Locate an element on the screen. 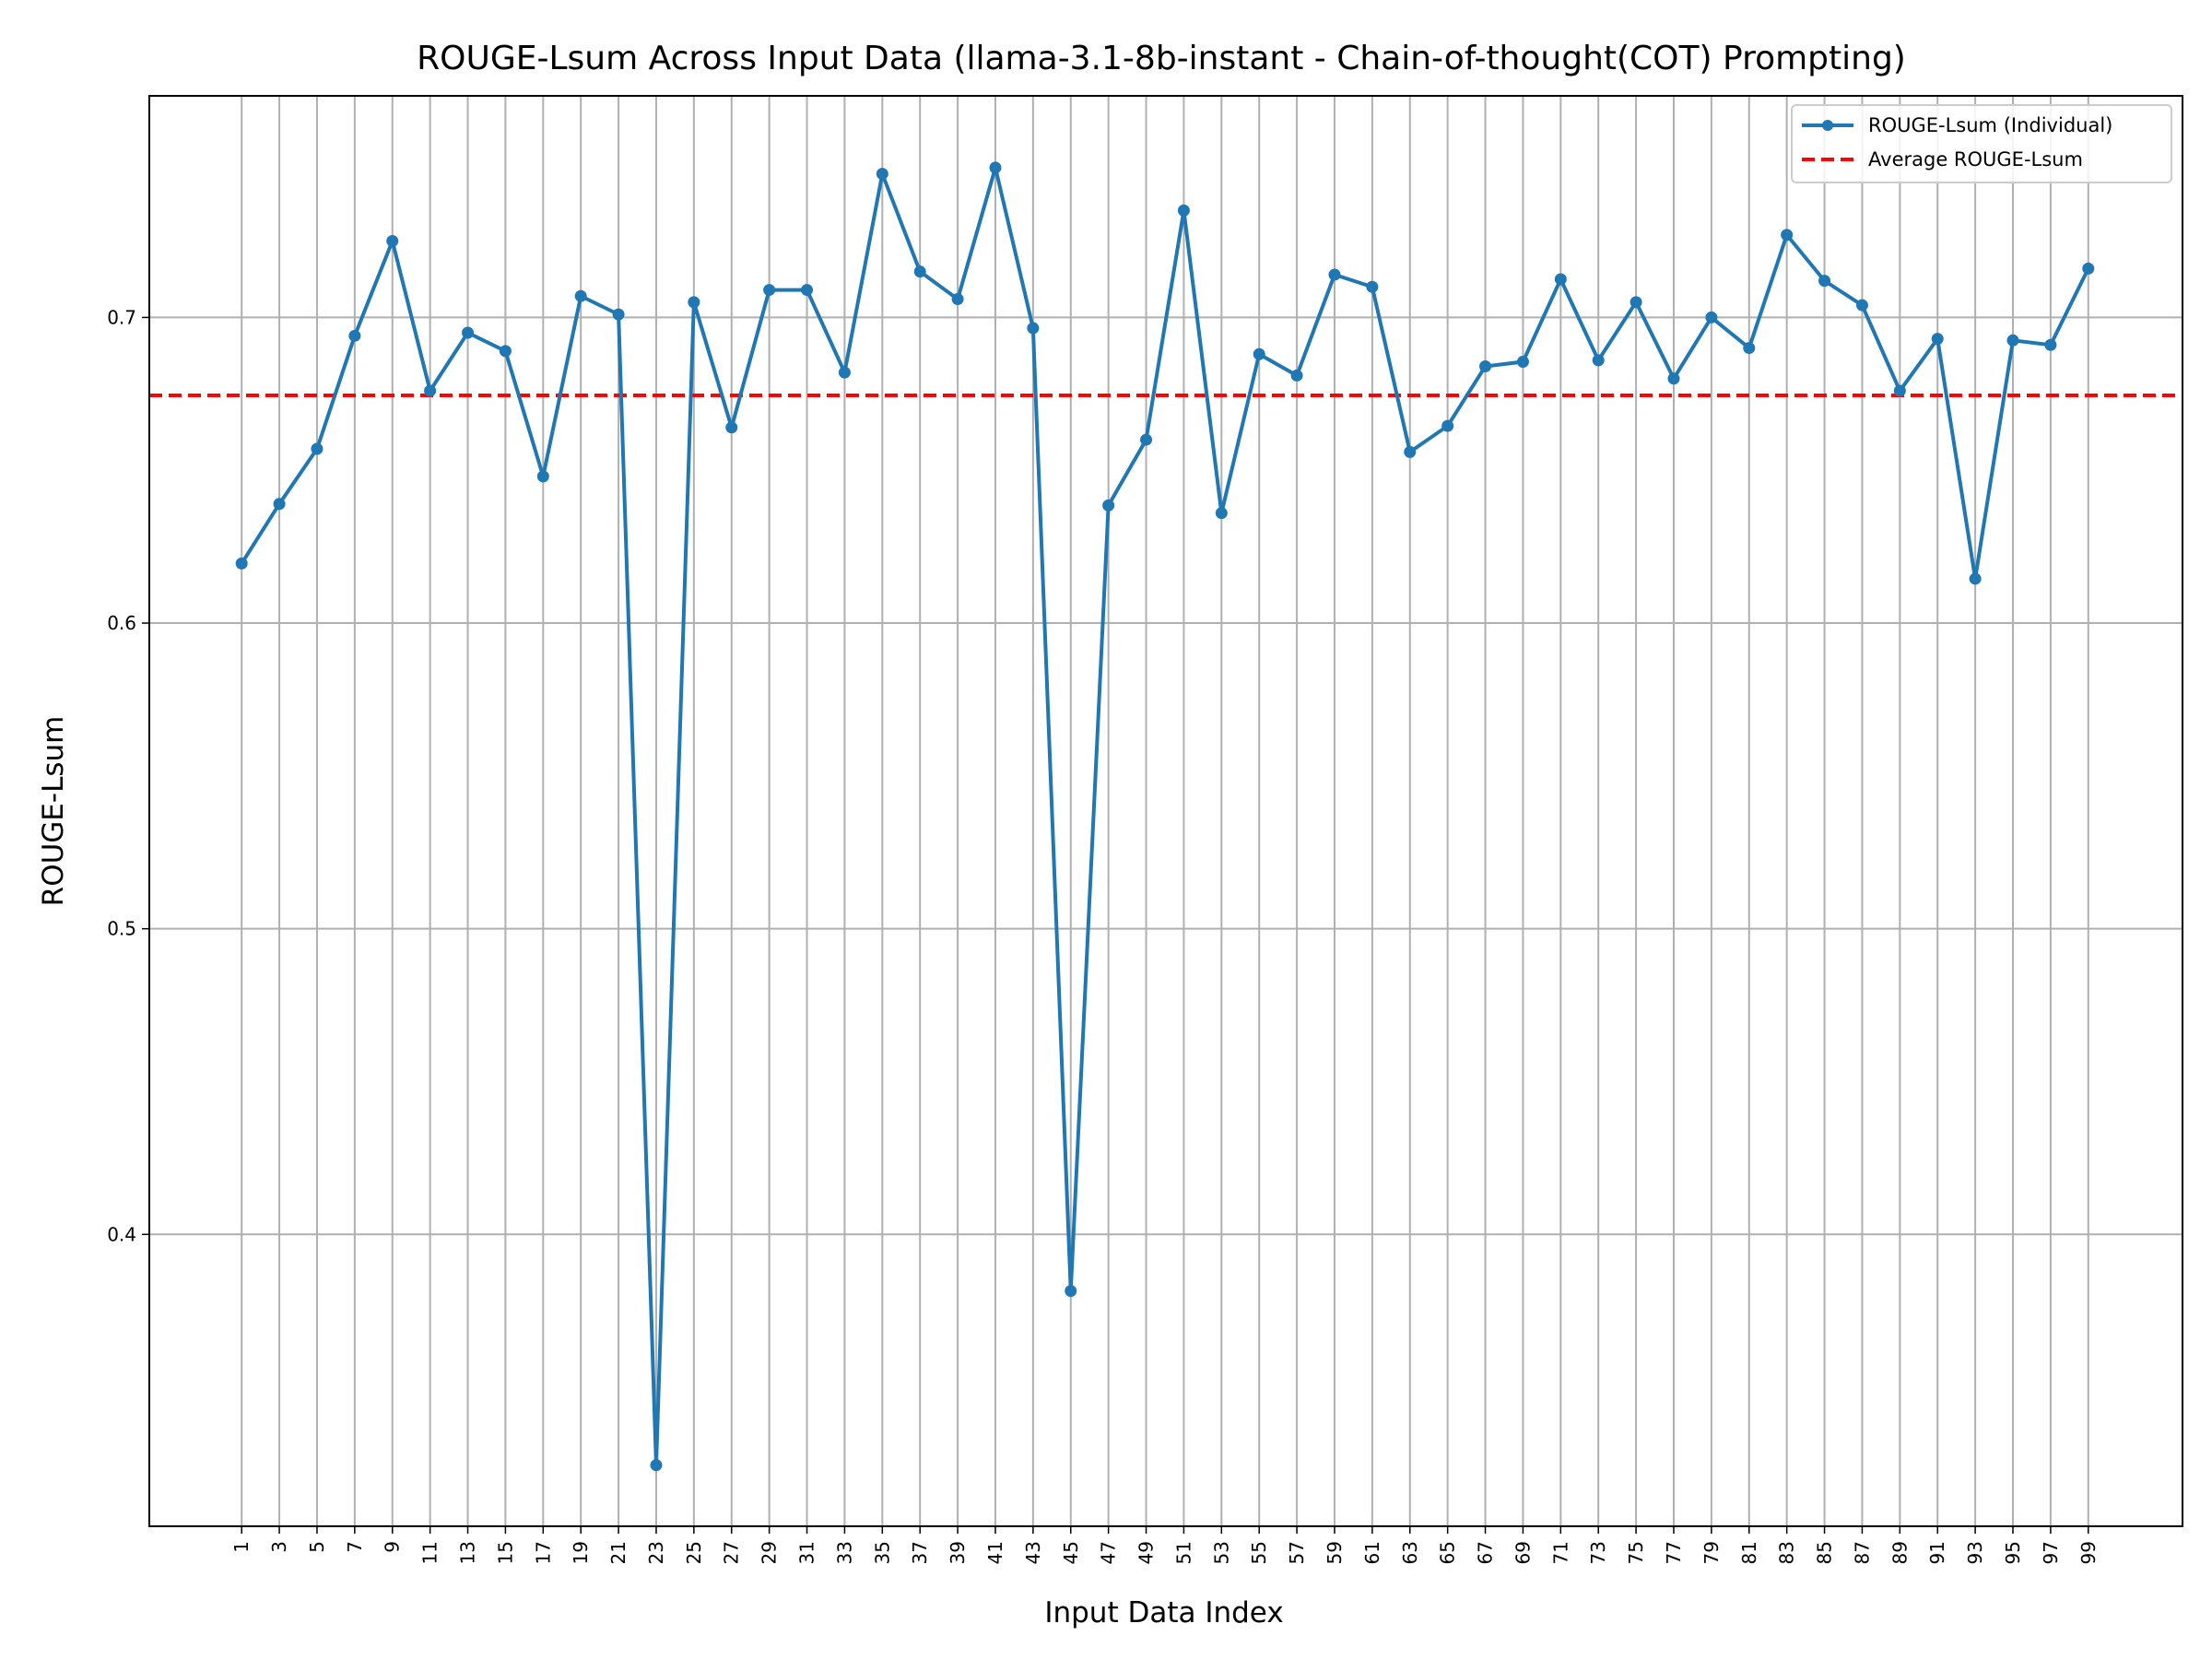  x-tick-label: 85 is located at coordinates (1825, 1552).